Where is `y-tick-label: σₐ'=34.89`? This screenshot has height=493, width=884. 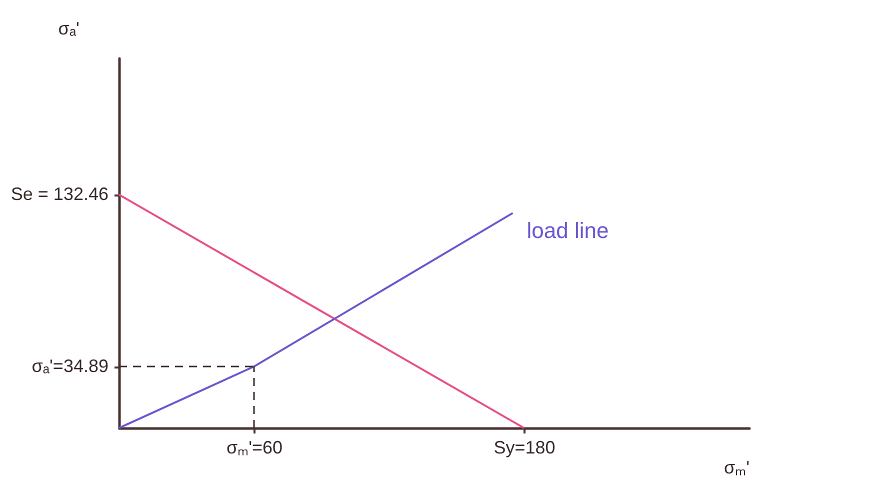 y-tick-label: σₐ'=34.89 is located at coordinates (70, 366).